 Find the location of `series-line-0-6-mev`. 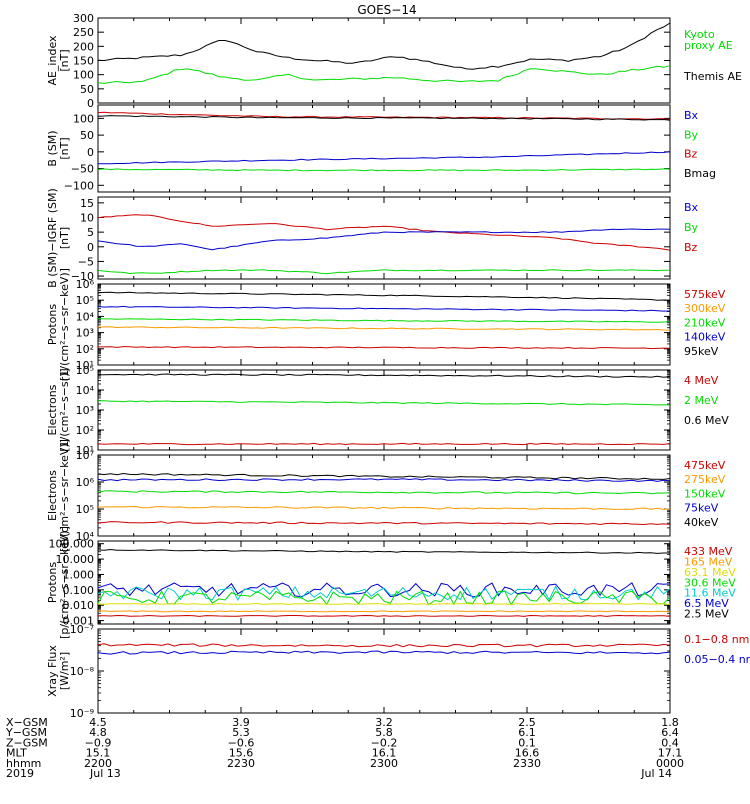

series-line-0-6-mev is located at coordinates (384, 375).